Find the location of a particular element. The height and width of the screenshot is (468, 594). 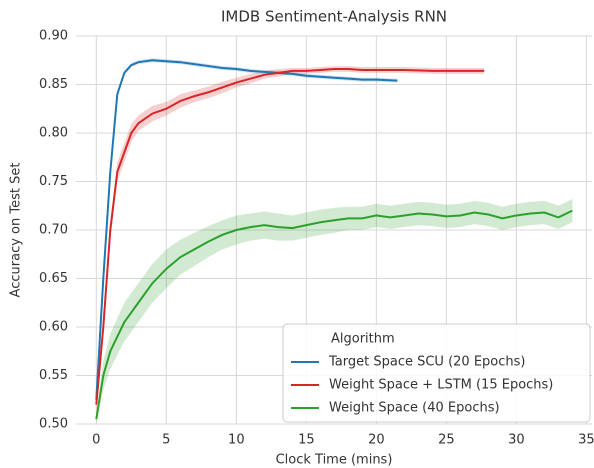

x-tick-label: 30 is located at coordinates (516, 440).